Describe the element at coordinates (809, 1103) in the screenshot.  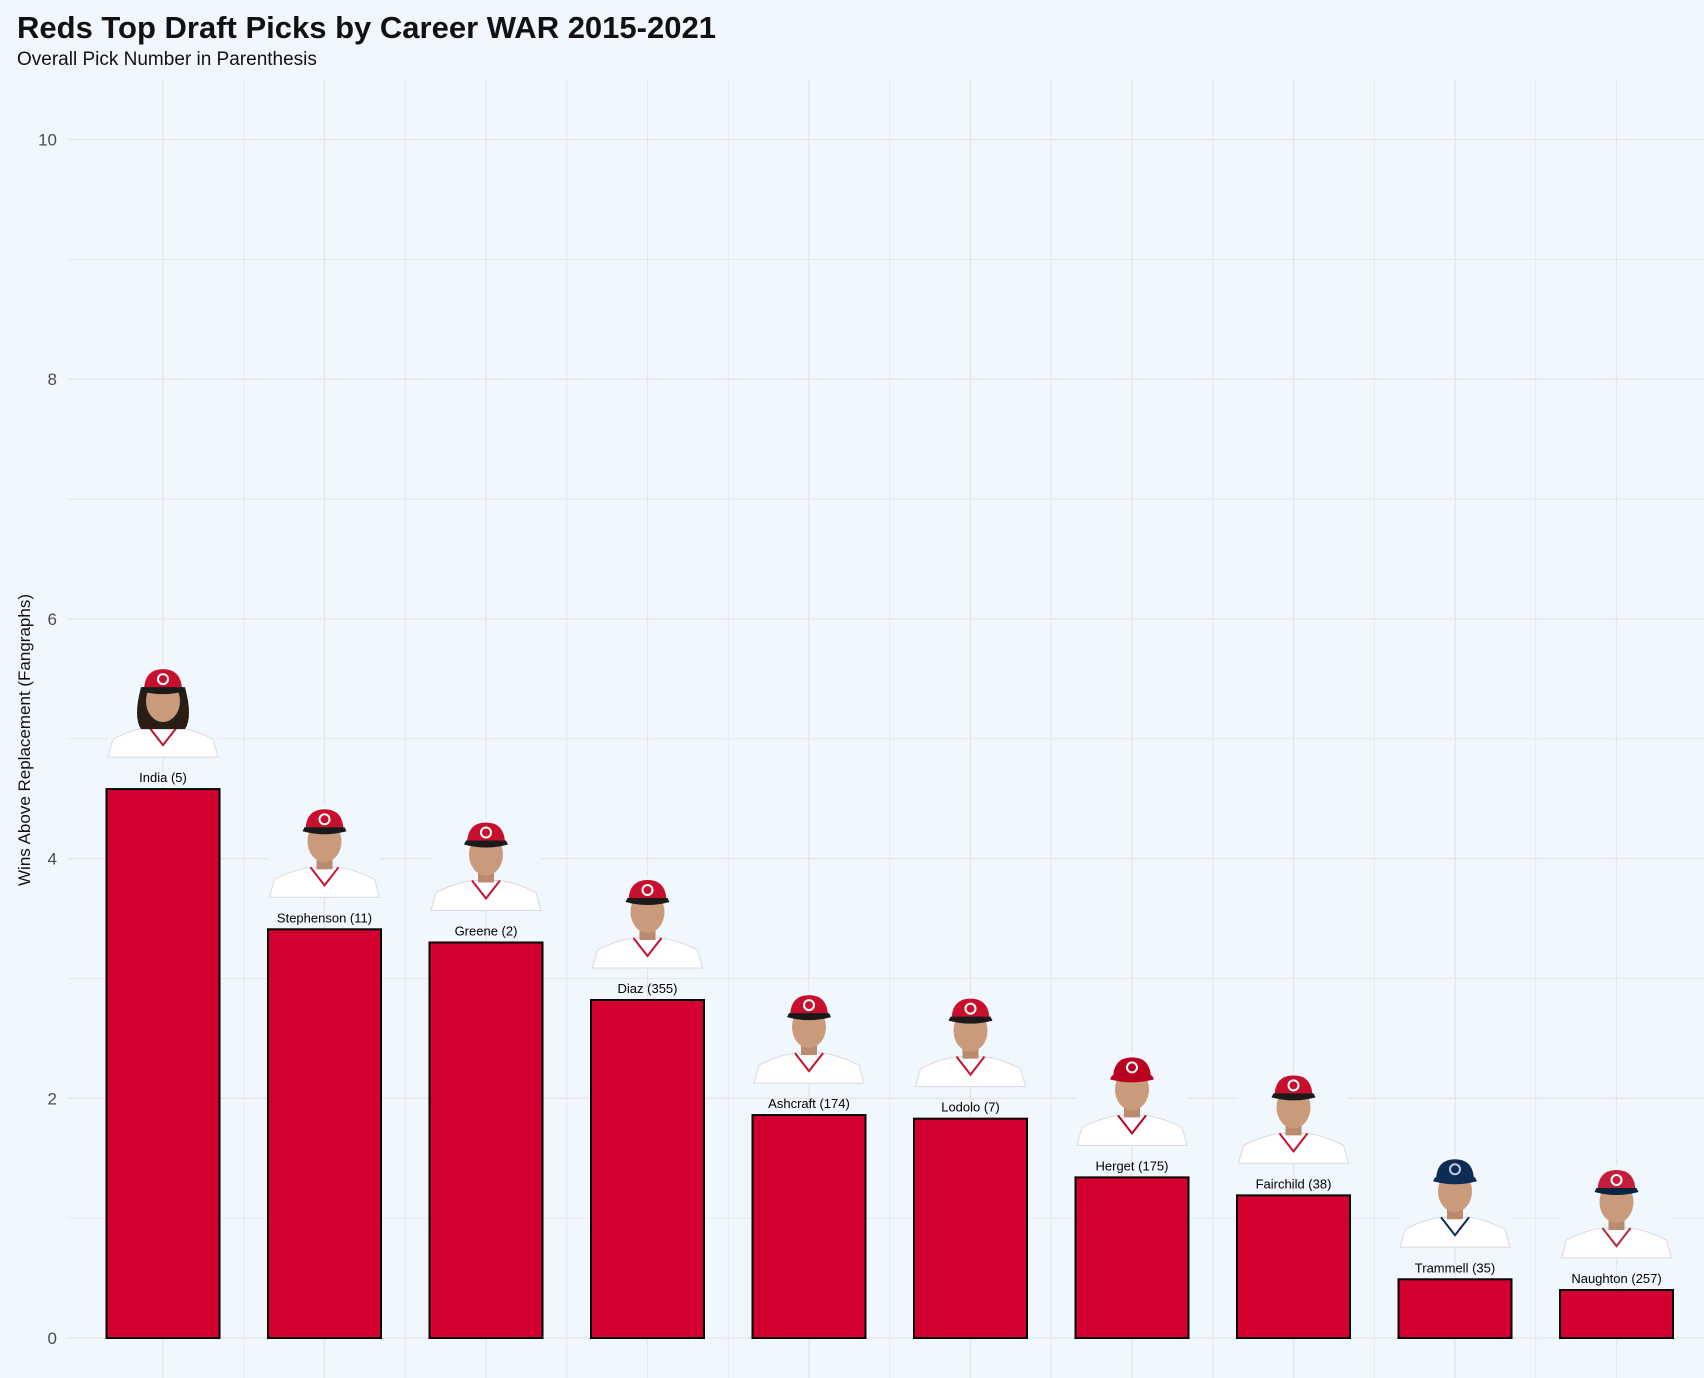
I see `bar-label: Ashcraft (174)` at that location.